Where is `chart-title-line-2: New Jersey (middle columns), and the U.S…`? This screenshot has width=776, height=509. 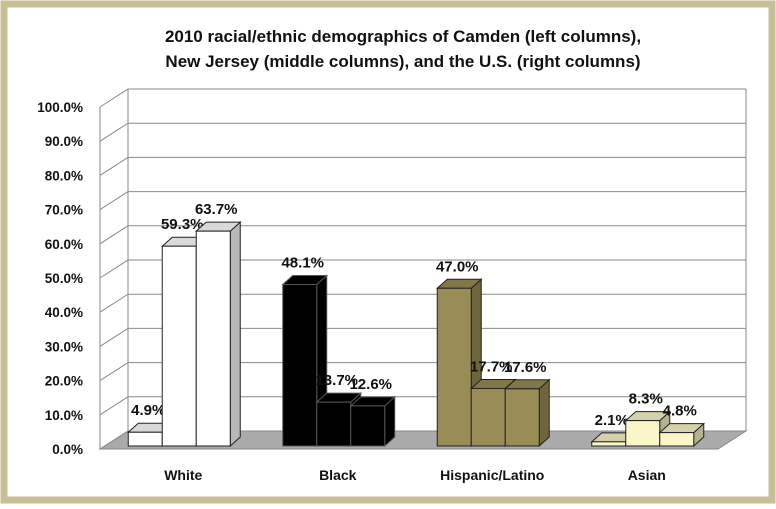
chart-title-line-2: New Jersey (middle columns), and the U.S… is located at coordinates (402, 61).